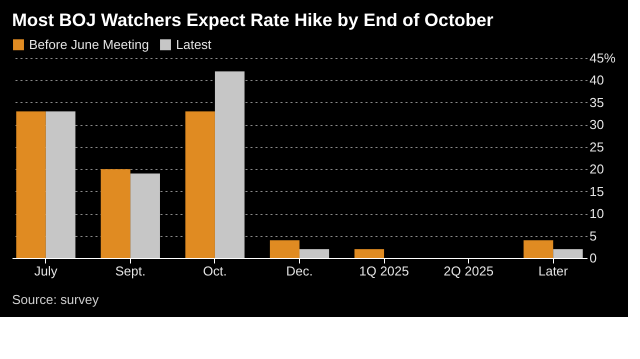  I want to click on y-tick-label: 15, so click(597, 191).